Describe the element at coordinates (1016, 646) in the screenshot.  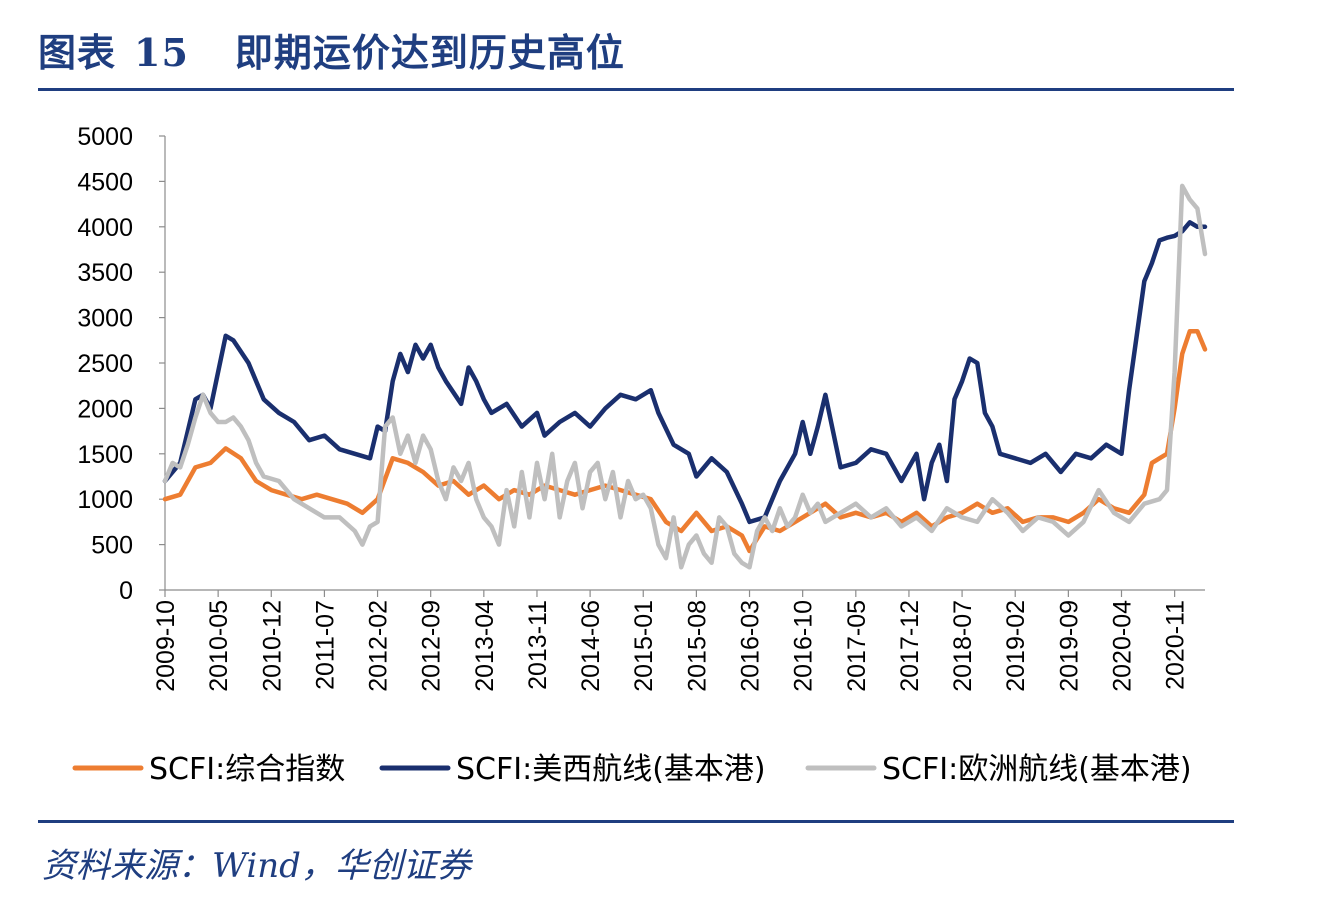
I see `x-tick-label: 2019-02` at that location.